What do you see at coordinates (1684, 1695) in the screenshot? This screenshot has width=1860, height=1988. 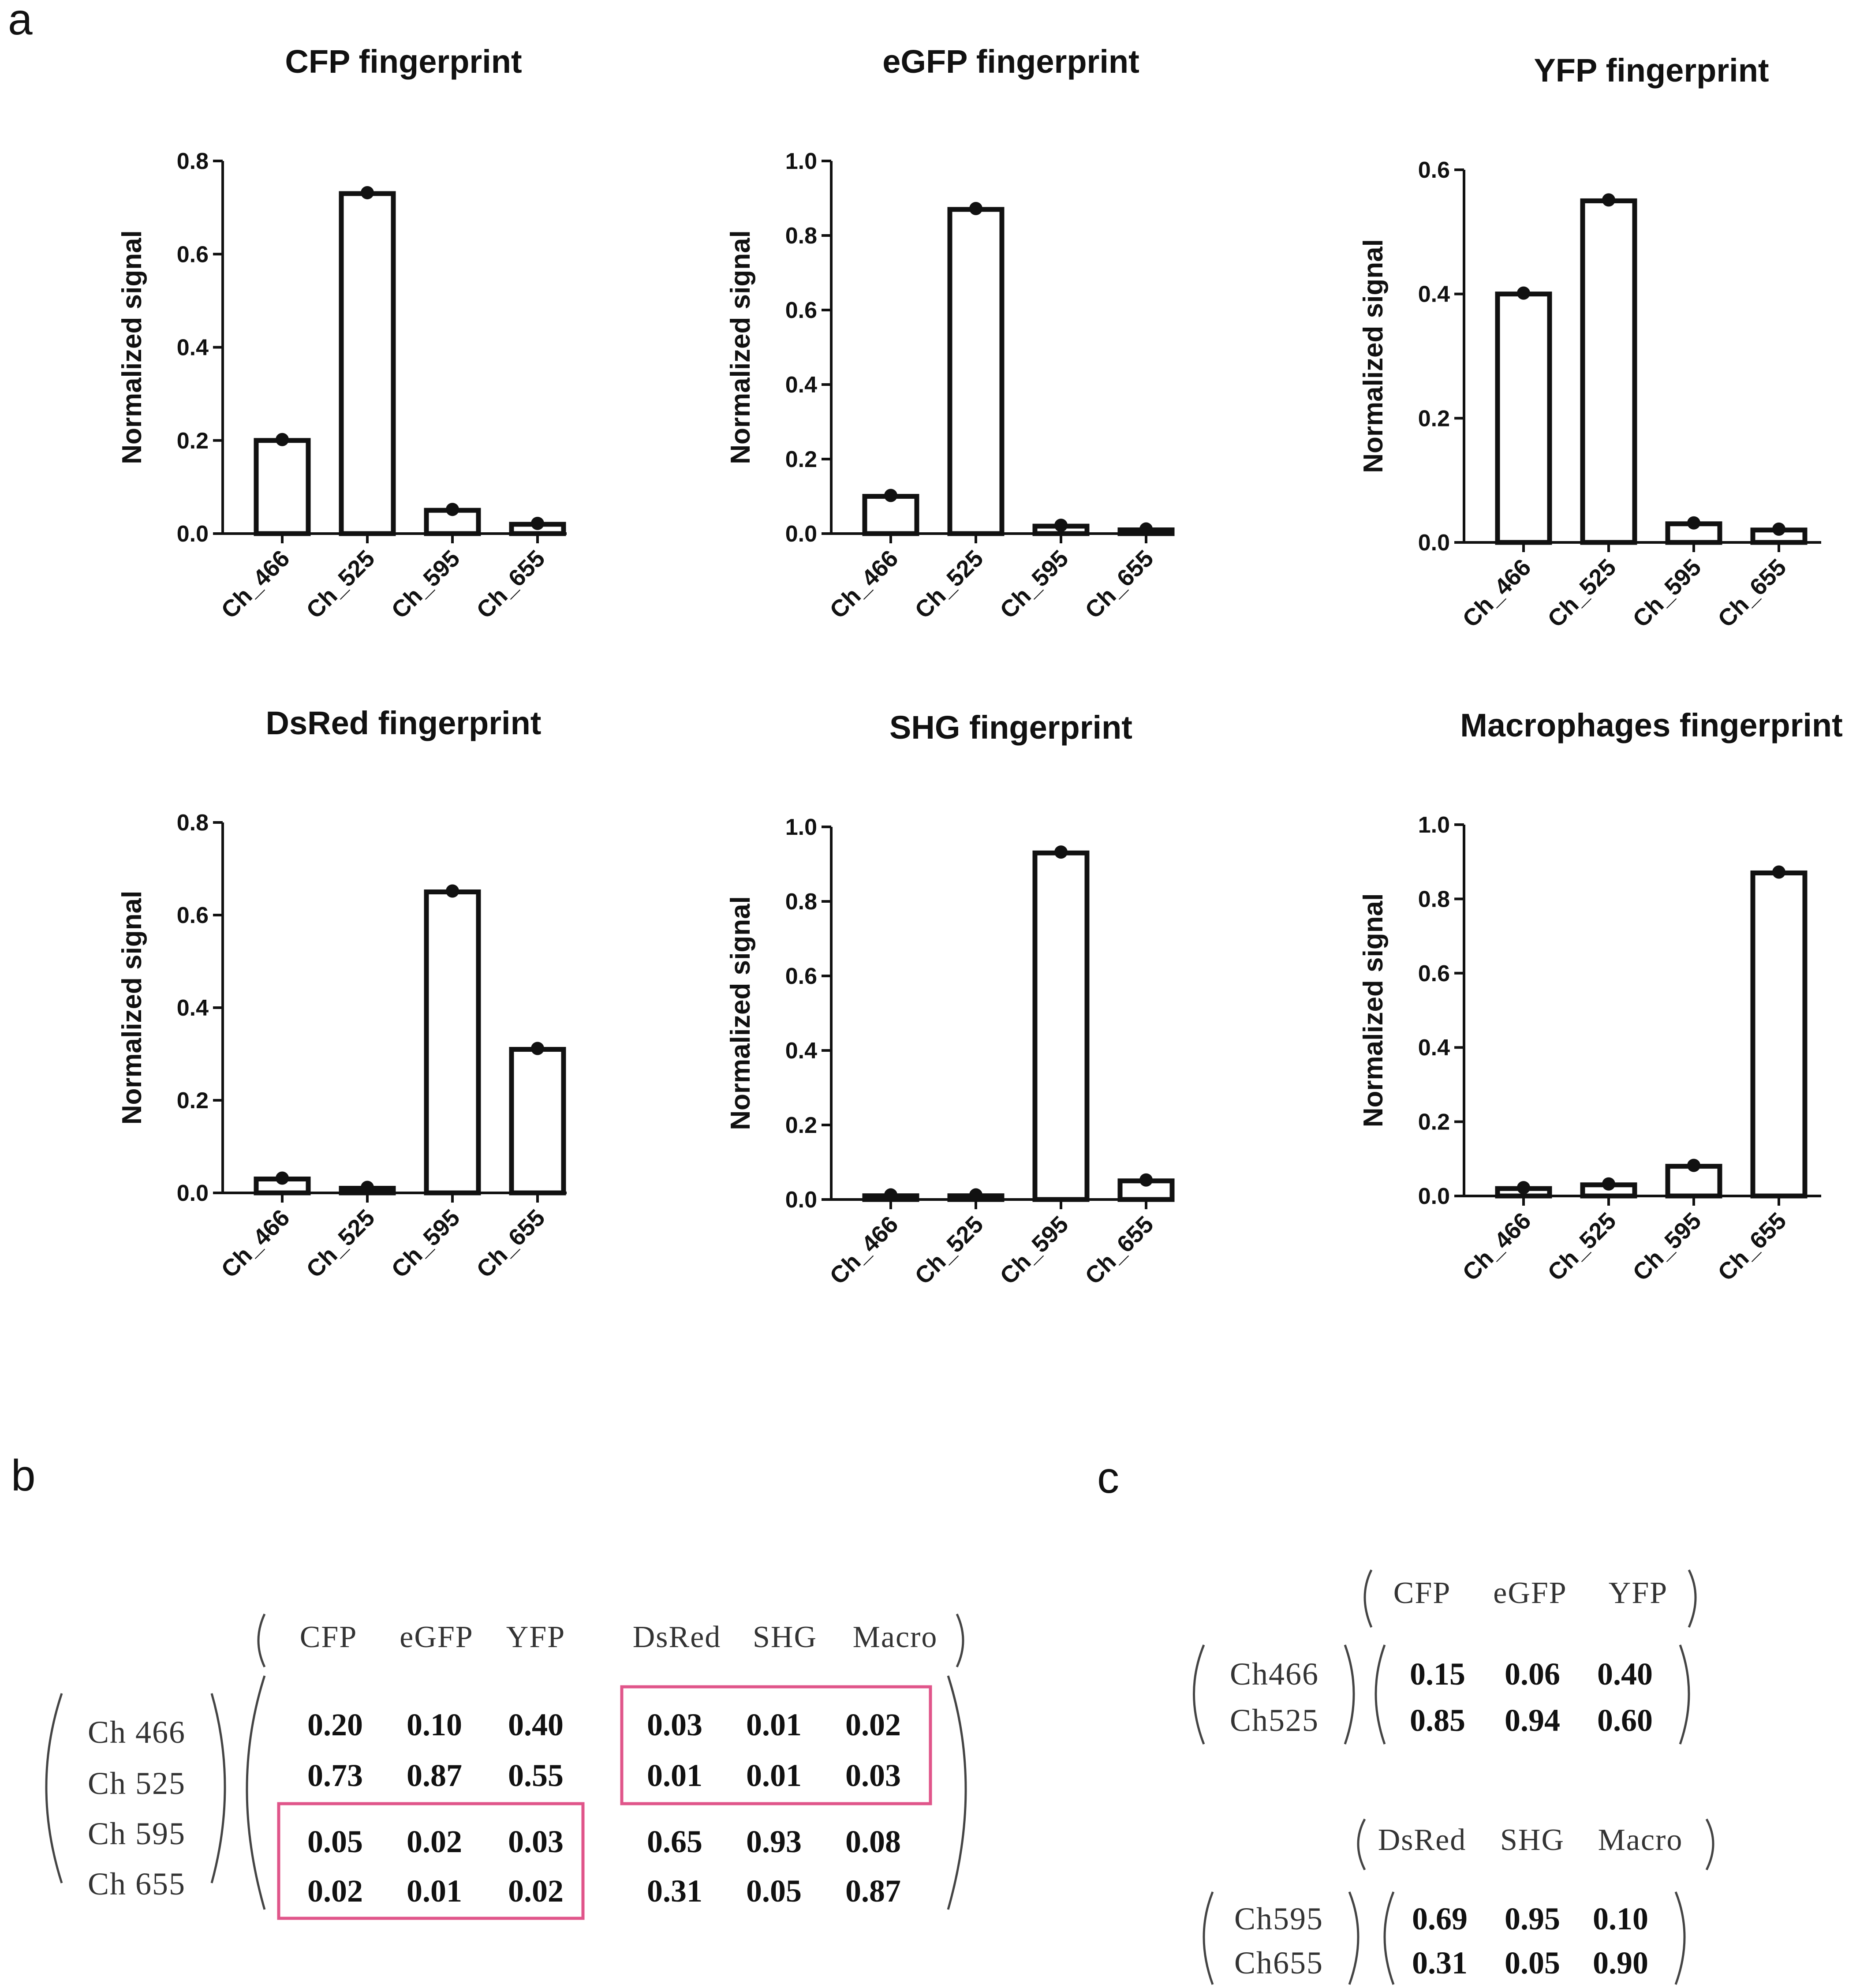 I see `paren-c-top-values-right` at bounding box center [1684, 1695].